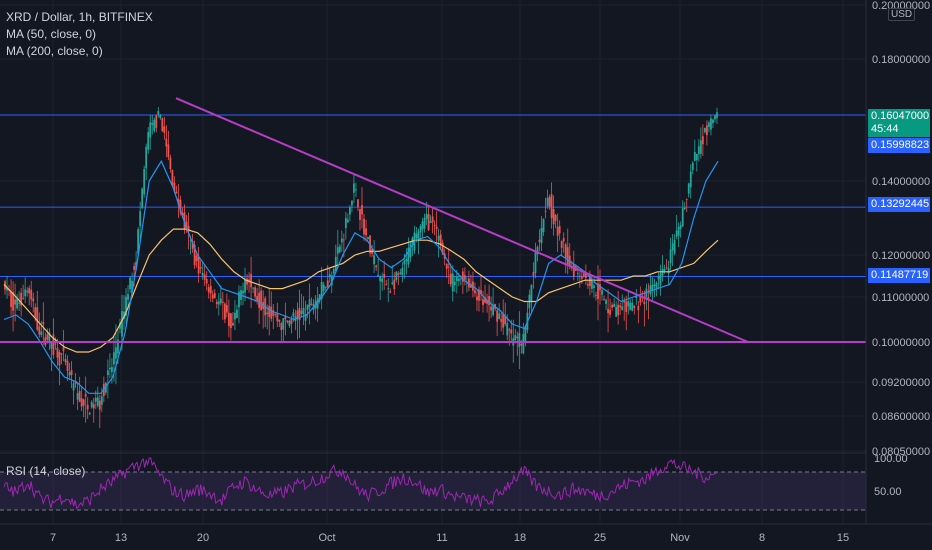 This screenshot has height=550, width=932. What do you see at coordinates (902, 14) in the screenshot?
I see `currency-badge: USD` at bounding box center [902, 14].